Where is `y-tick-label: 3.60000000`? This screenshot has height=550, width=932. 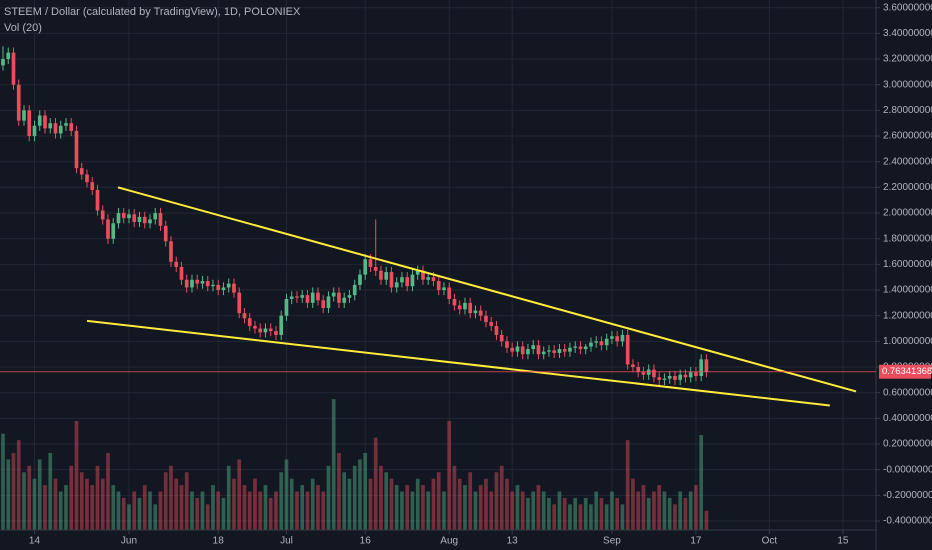 y-tick-label: 3.60000000 is located at coordinates (907, 7).